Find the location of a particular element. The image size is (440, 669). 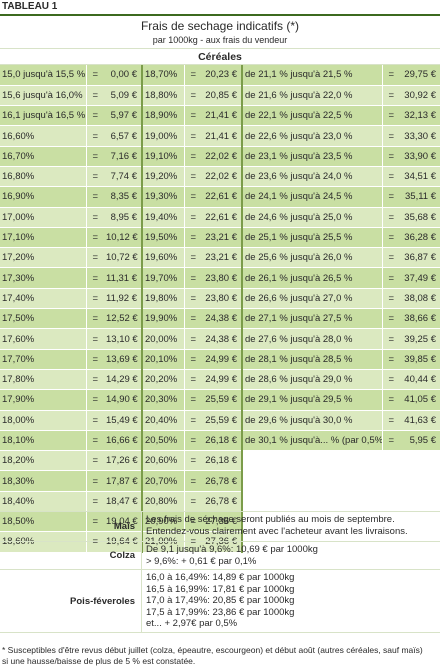

cost-value: 20,85 € is located at coordinates (222, 96).